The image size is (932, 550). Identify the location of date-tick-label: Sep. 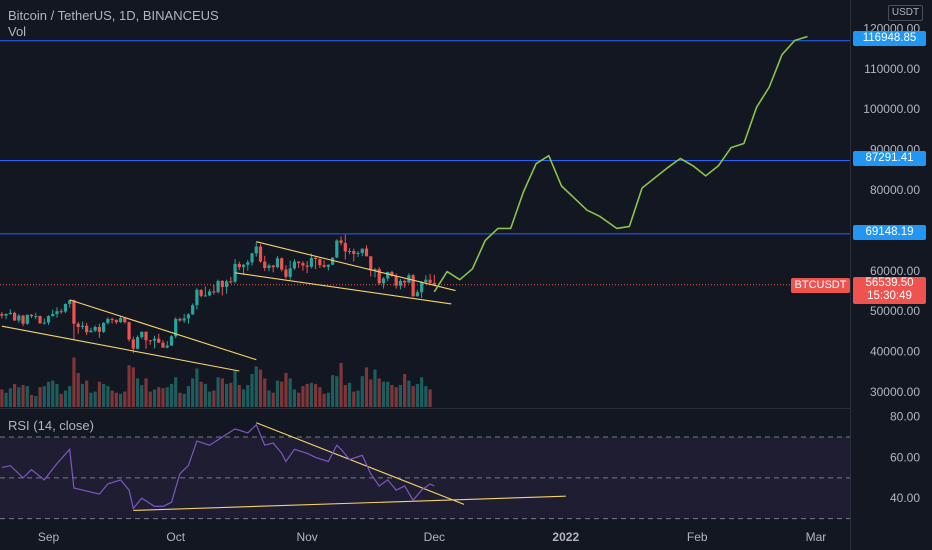
(49, 537).